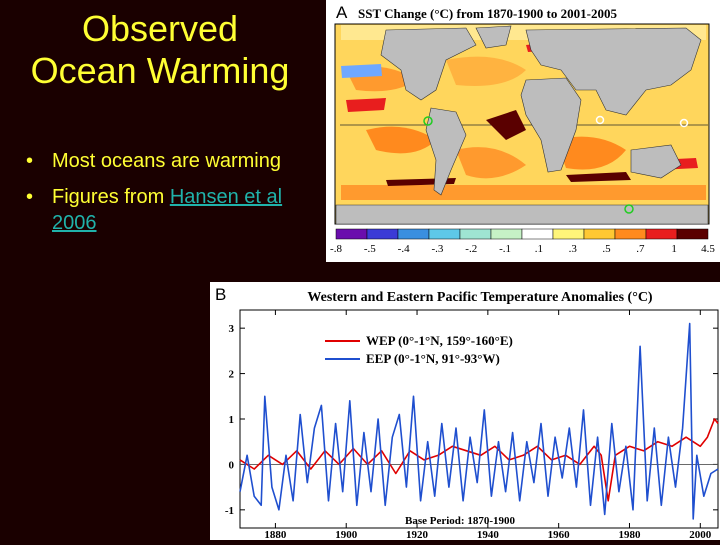  Describe the element at coordinates (559, 534) in the screenshot. I see `x-tick-label: 1960` at that location.